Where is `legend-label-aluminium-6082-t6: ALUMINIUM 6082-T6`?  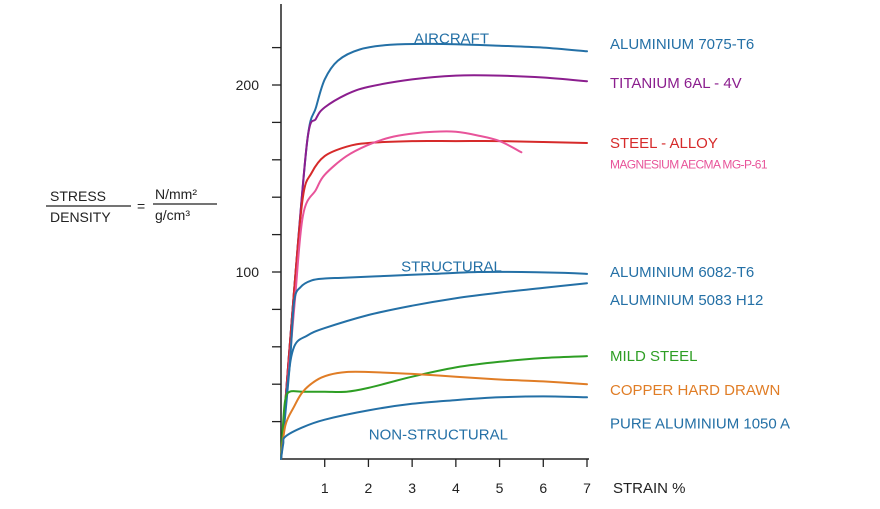
legend-label-aluminium-6082-t6: ALUMINIUM 6082-T6 is located at coordinates (682, 272).